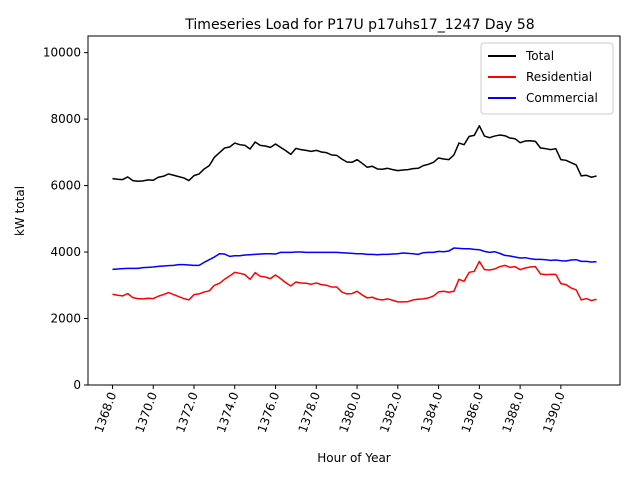 This screenshot has height=480, width=640. Describe the element at coordinates (559, 77) in the screenshot. I see `legend-label-residential: Residential` at that location.